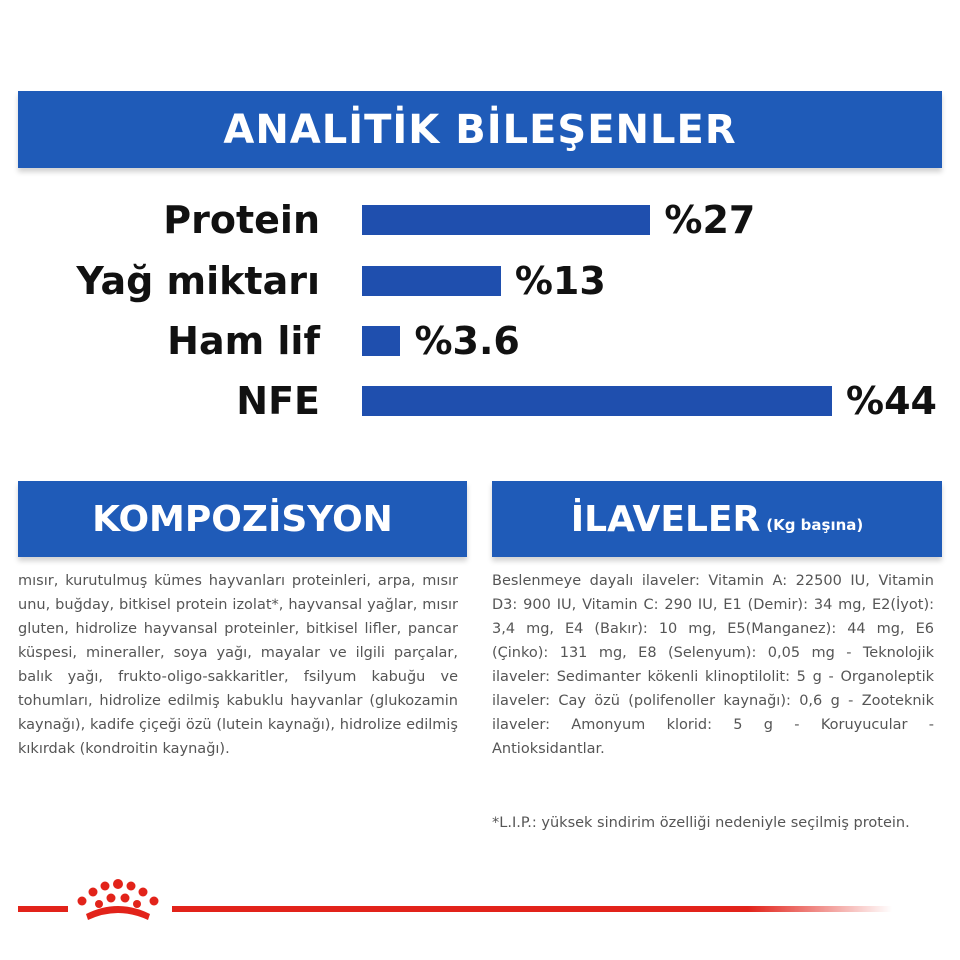 Image resolution: width=960 pixels, height=960 pixels. Describe the element at coordinates (560, 281) in the screenshot. I see `value-label: %13` at that location.